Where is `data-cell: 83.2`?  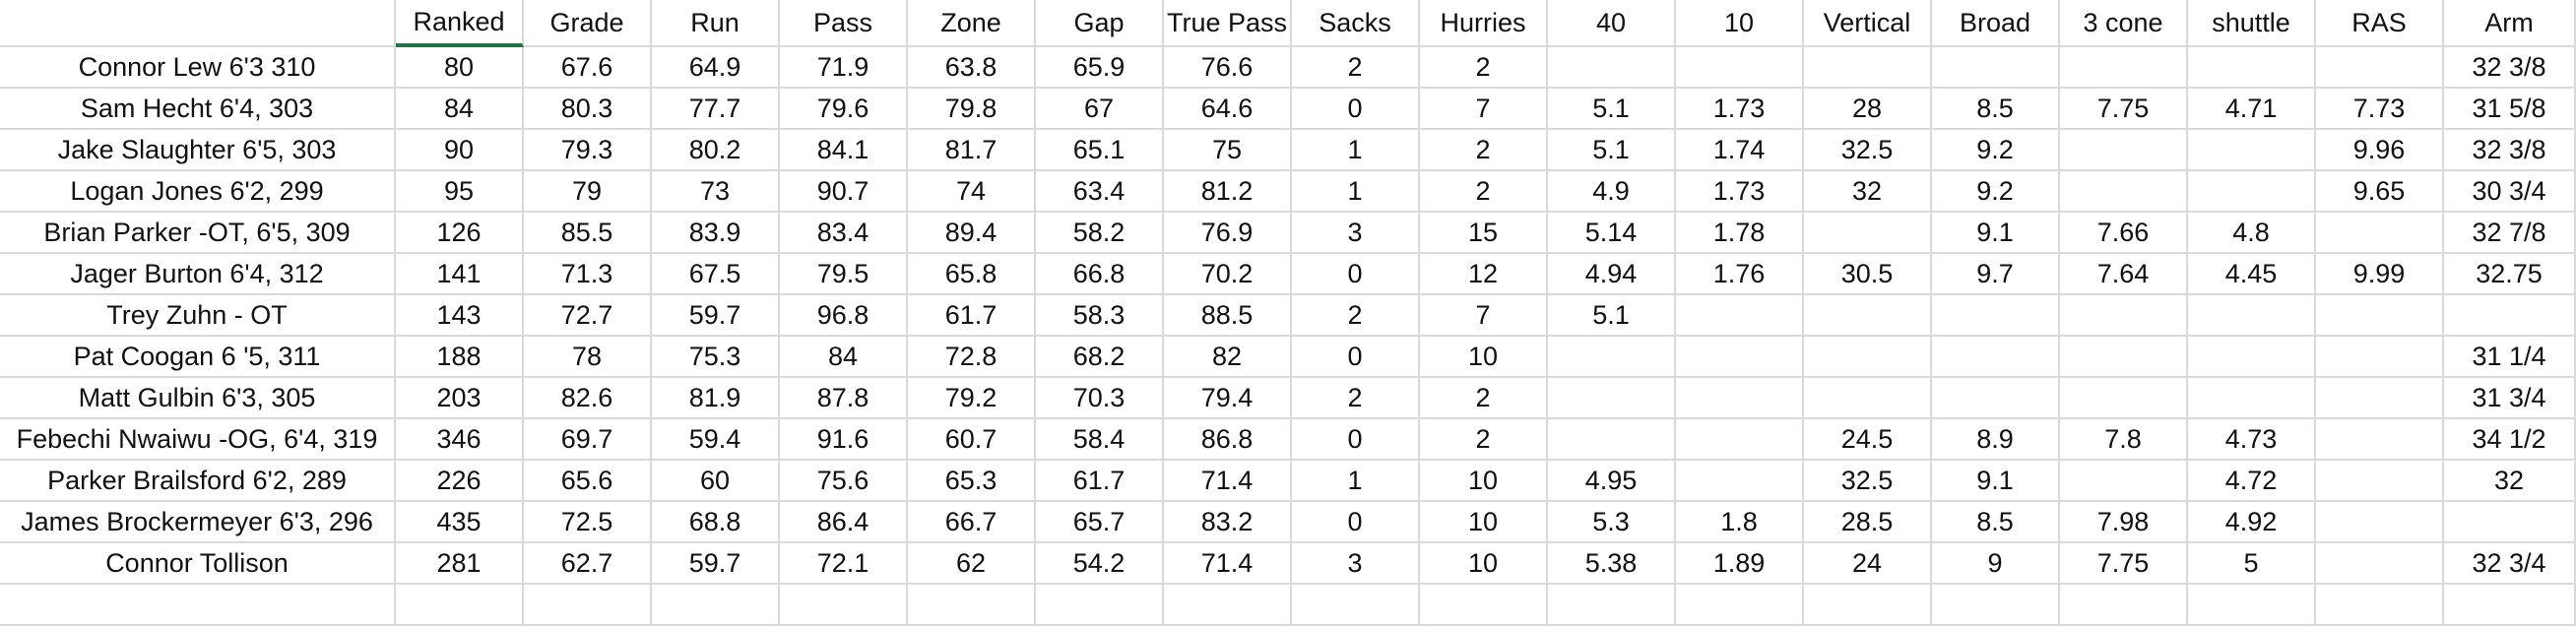
data-cell: 83.2 is located at coordinates (1228, 522).